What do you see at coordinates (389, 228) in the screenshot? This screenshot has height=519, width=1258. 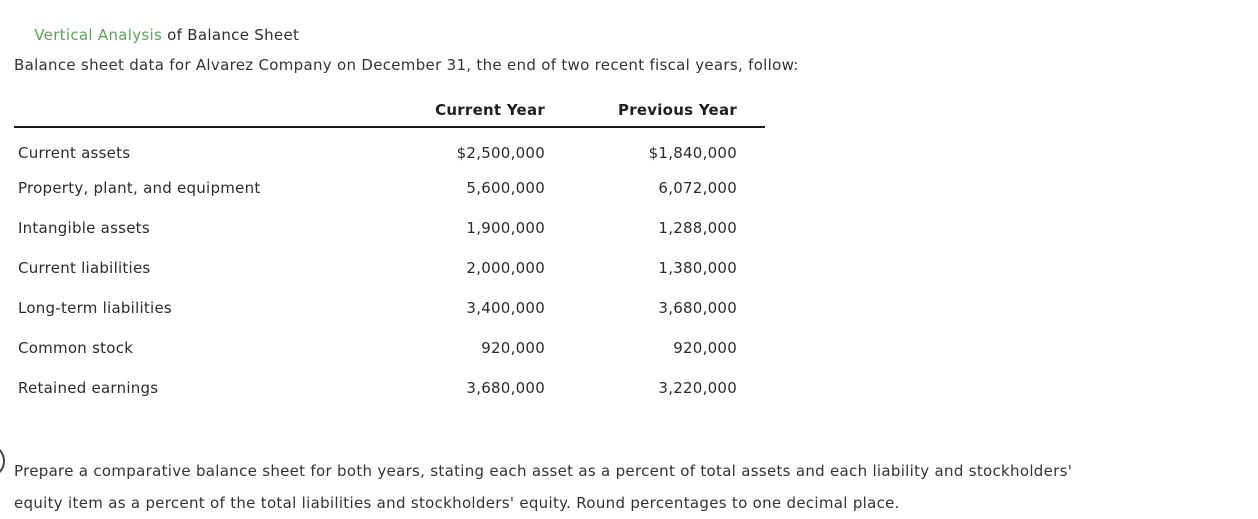 I see `table-row-intangible-assets: Intangible assets 1,900,000 1,288,000` at bounding box center [389, 228].